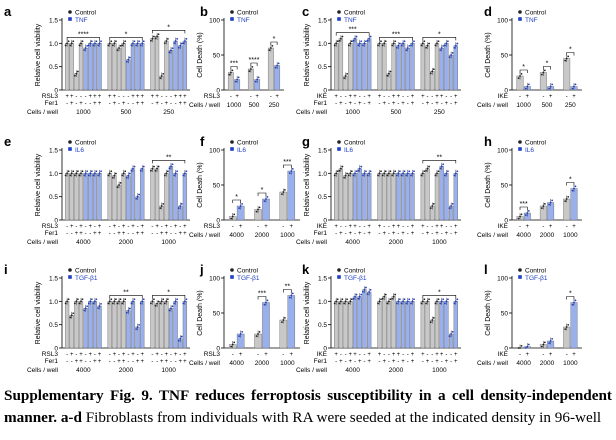 This screenshot has height=440, width=616. Describe the element at coordinates (524, 204) in the screenshot. I see `significance-label: ***` at that location.